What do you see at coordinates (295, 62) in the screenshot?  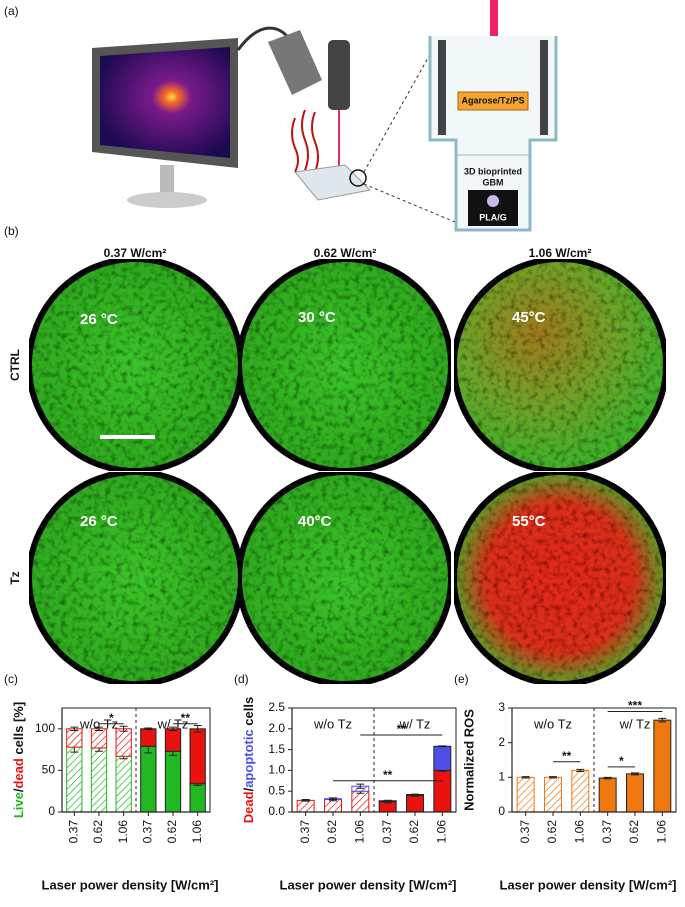 I see `camera` at bounding box center [295, 62].